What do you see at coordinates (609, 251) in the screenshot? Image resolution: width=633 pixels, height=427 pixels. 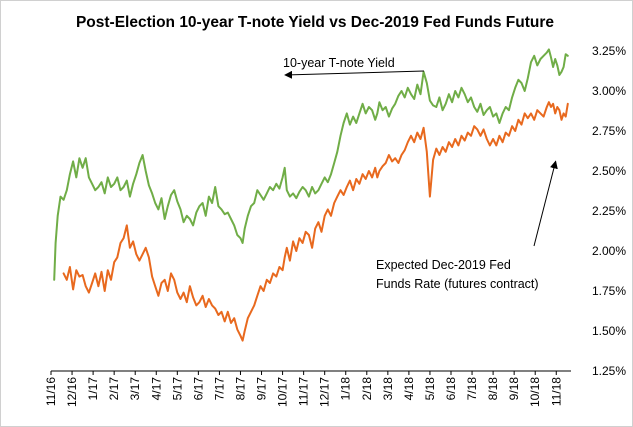 I see `y-tick-label: 2.00%` at bounding box center [609, 251].